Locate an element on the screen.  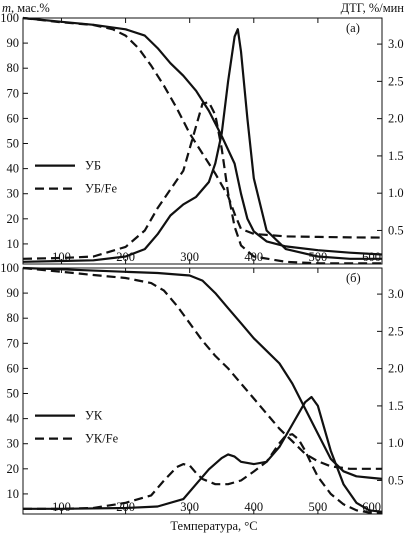
y-right-tick-label-a: 2.5 is located at coordinates (396, 81).